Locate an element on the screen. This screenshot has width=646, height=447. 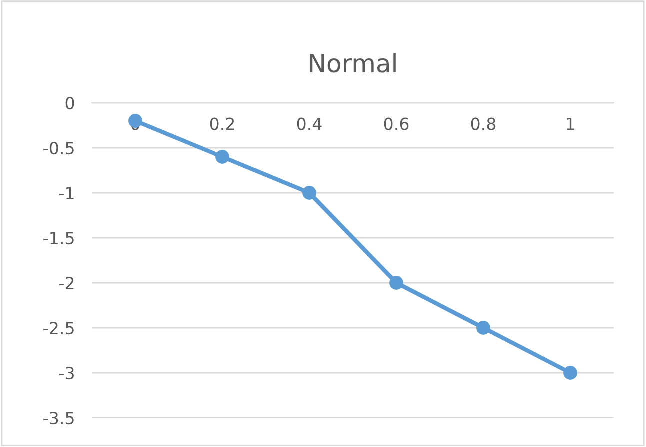
chart-title: Normal is located at coordinates (353, 63).